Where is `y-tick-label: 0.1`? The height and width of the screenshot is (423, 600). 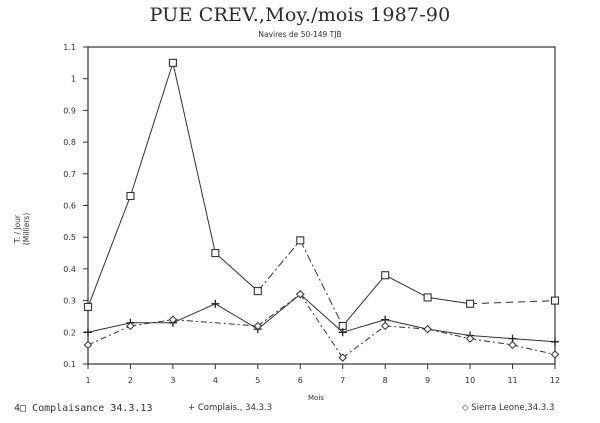
y-tick-label: 0.1 is located at coordinates (69, 364).